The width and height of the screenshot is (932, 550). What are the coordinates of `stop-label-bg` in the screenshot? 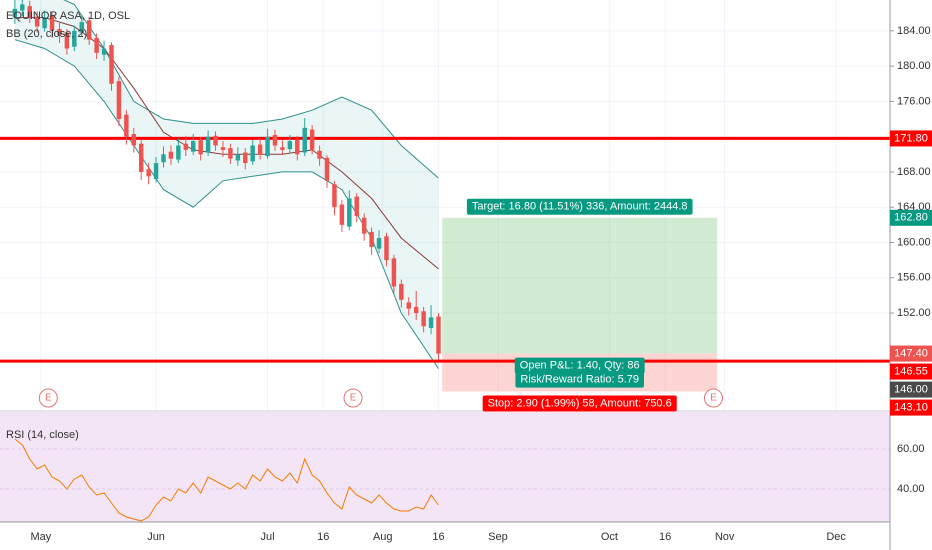 It's located at (579, 403).